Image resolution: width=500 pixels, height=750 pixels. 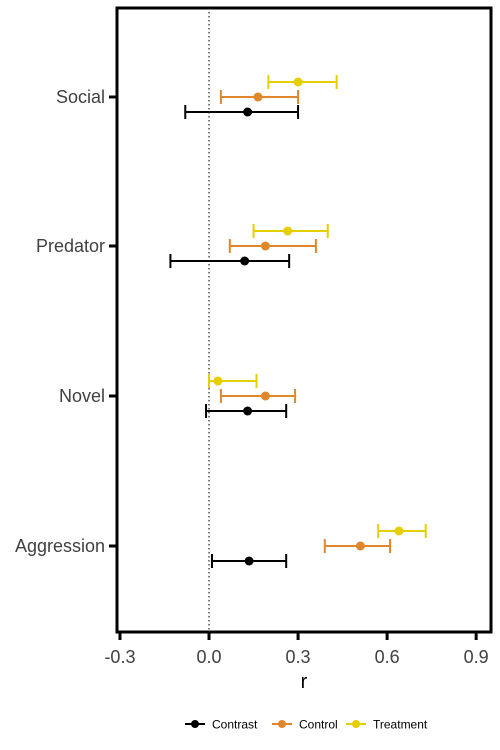 I want to click on legend-label: Contrast, so click(x=235, y=725).